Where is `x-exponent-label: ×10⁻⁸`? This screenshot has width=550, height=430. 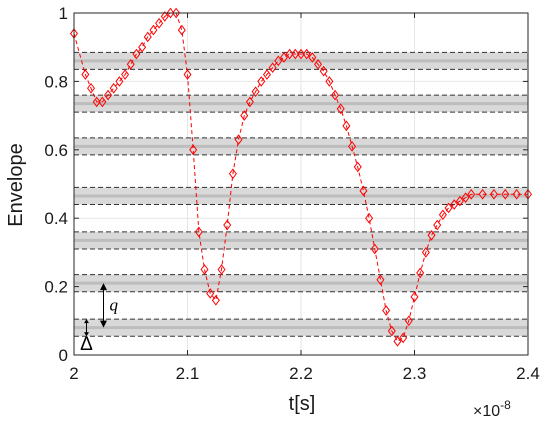
x-exponent-label: ×10⁻⁸ is located at coordinates (492, 409).